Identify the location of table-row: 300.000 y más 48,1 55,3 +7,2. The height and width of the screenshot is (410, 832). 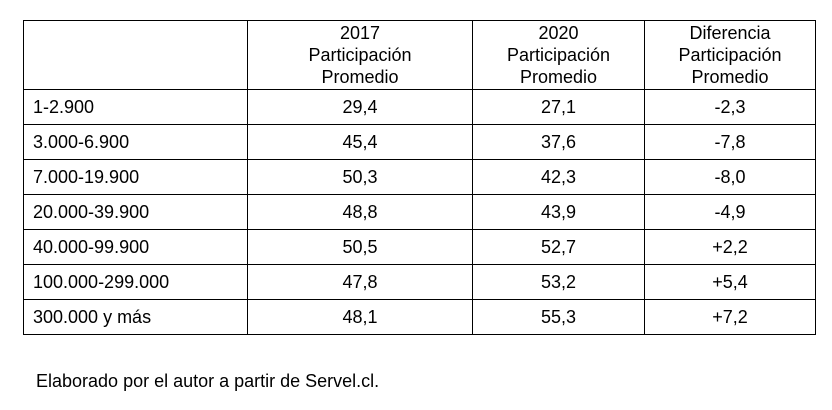
(419, 317).